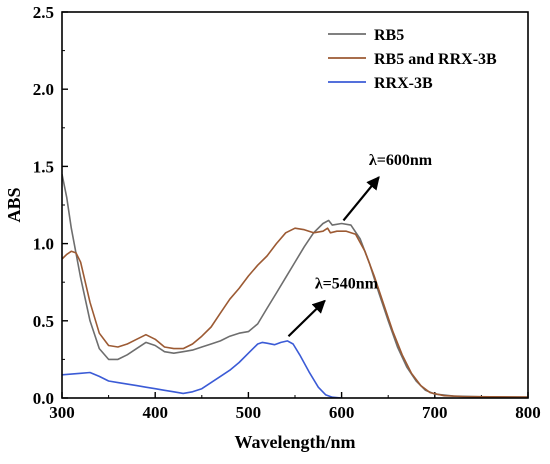 The height and width of the screenshot is (464, 550). Describe the element at coordinates (403, 83) in the screenshot. I see `legend-label-rrx-3b: RRX-3B` at that location.